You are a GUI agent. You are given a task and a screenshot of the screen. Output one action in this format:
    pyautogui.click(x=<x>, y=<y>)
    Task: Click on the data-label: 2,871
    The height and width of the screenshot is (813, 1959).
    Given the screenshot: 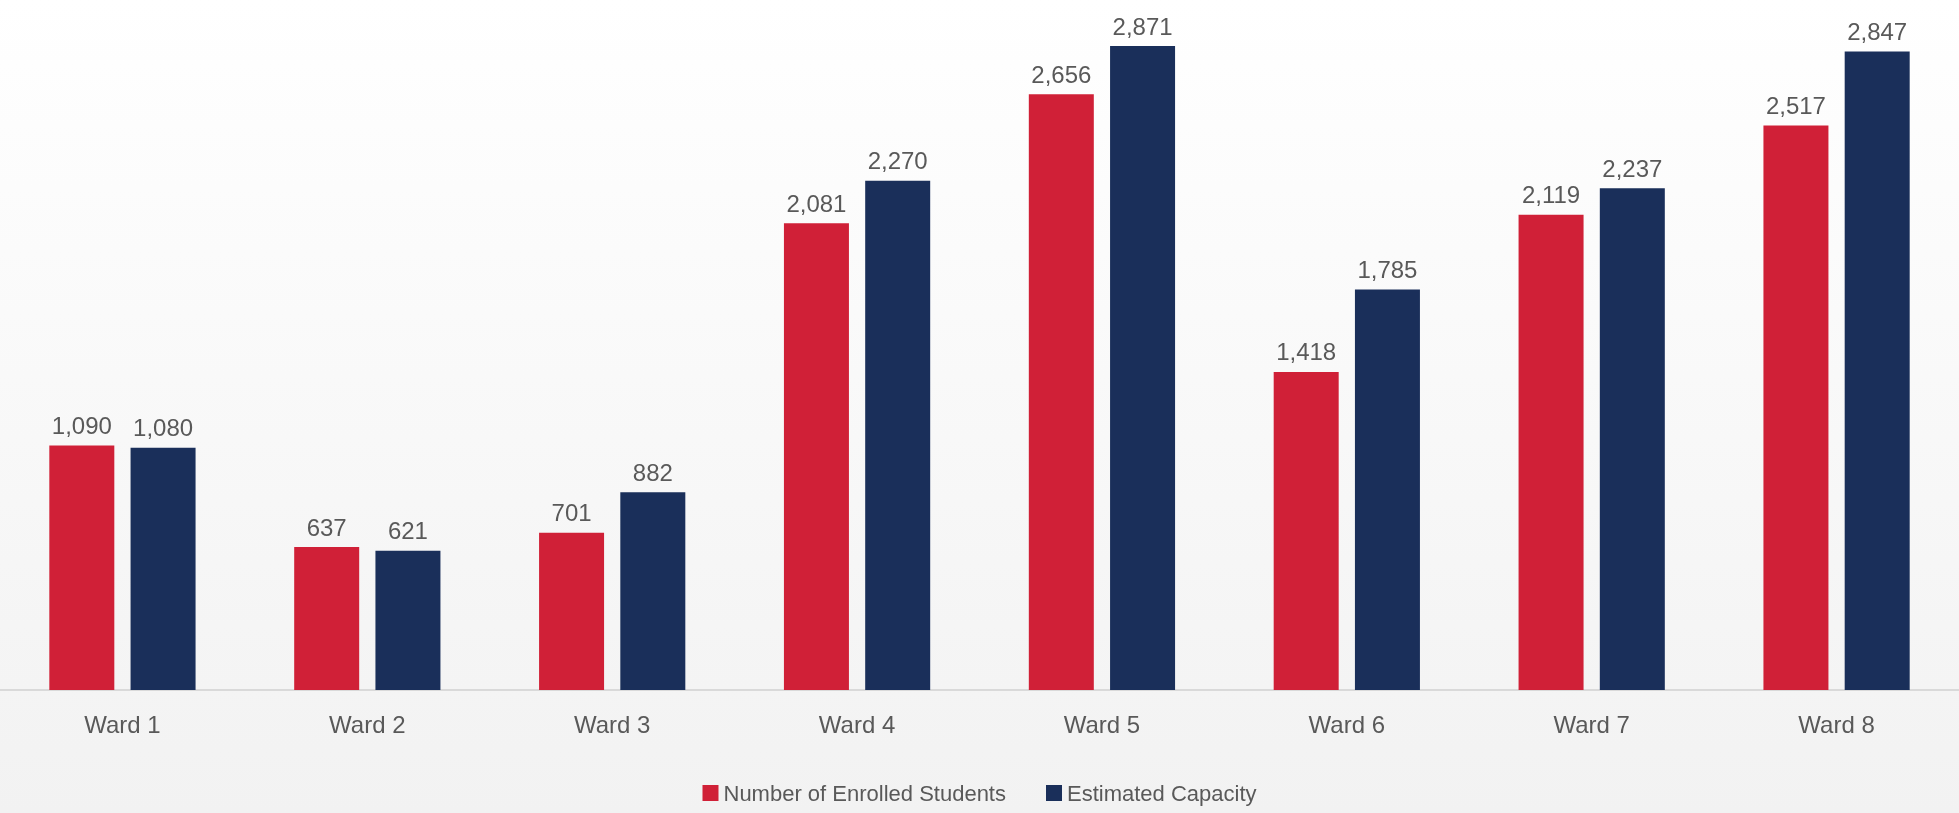 What is the action you would take?
    pyautogui.click(x=1142, y=26)
    